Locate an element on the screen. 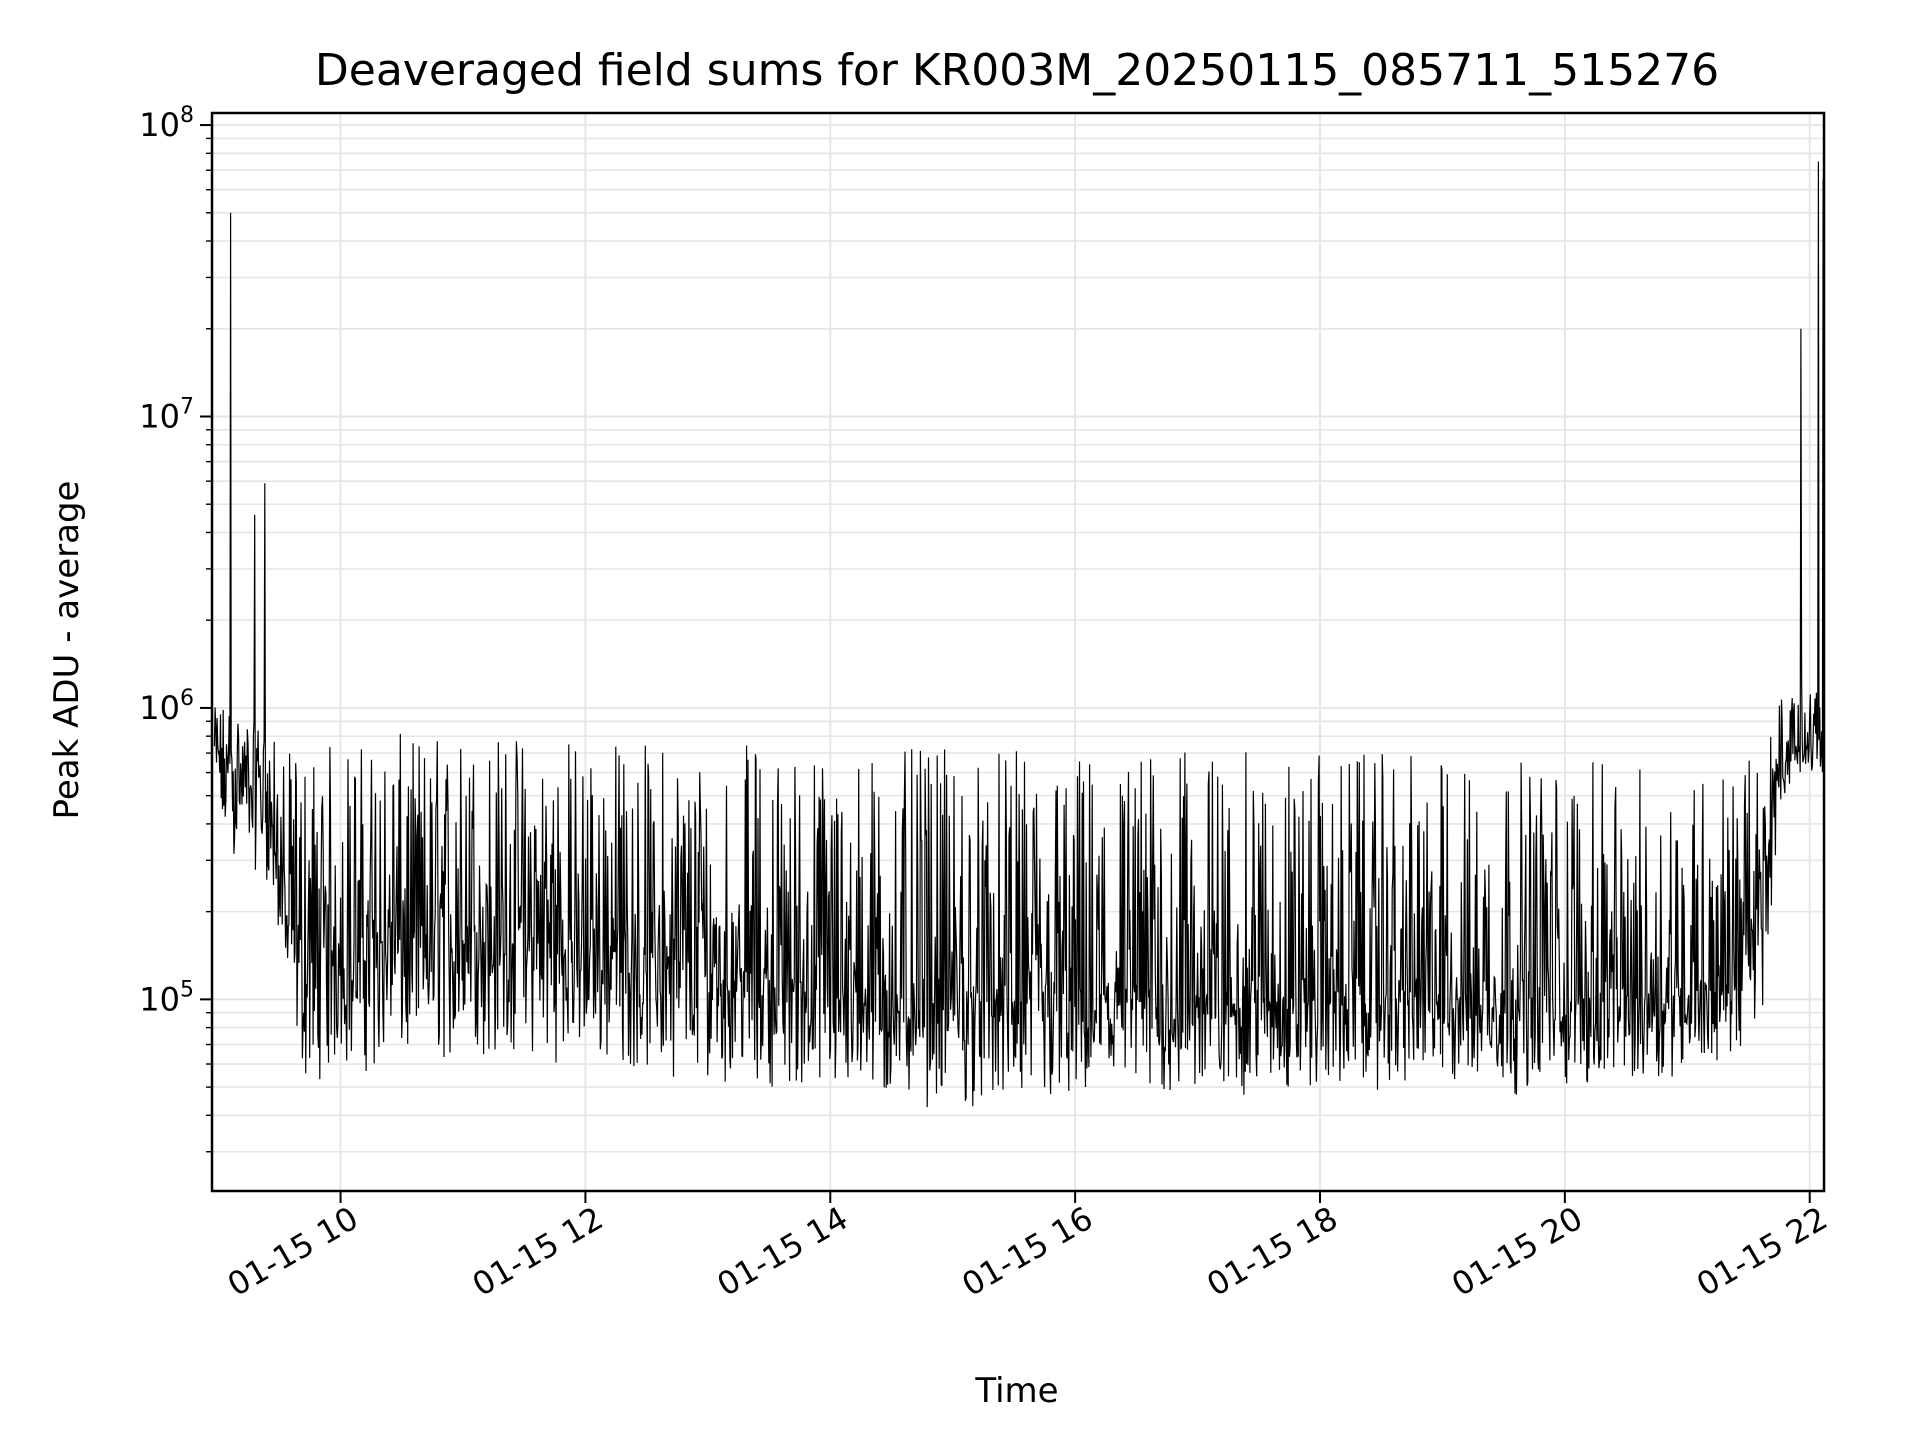  y-tick-label: 107 is located at coordinates (166, 414).